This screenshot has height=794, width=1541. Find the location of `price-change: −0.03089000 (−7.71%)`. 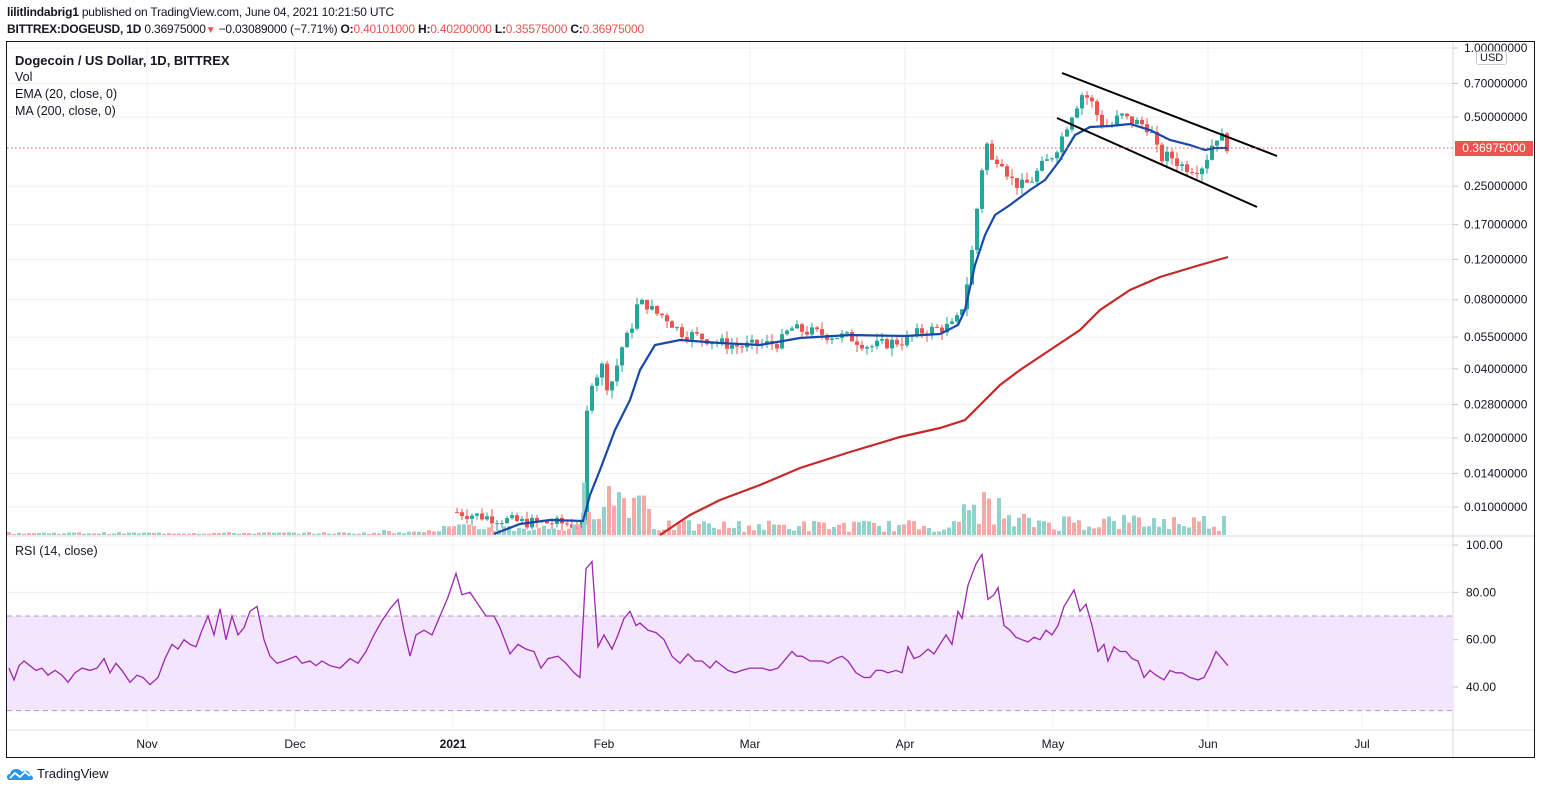

price-change: −0.03089000 (−7.71%) is located at coordinates (278, 29).